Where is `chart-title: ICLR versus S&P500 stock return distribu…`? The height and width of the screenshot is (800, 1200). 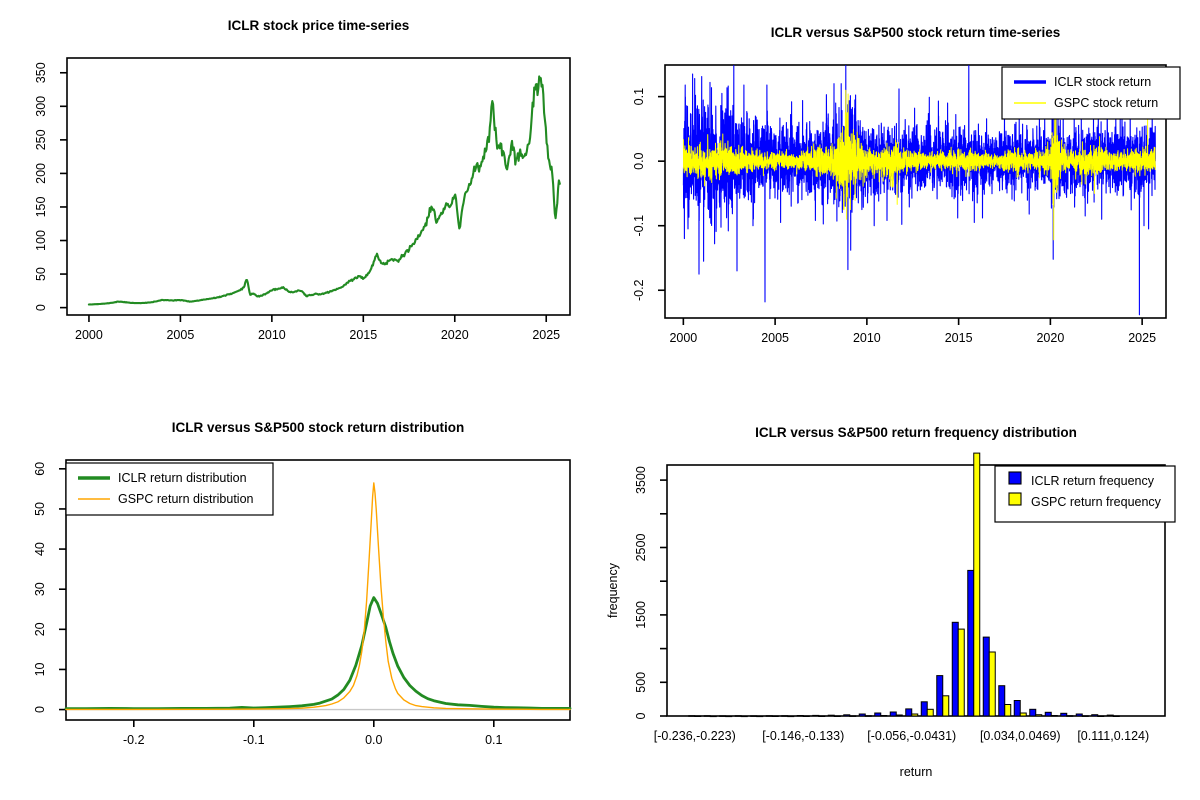 chart-title: ICLR versus S&P500 stock return distribu… is located at coordinates (318, 427).